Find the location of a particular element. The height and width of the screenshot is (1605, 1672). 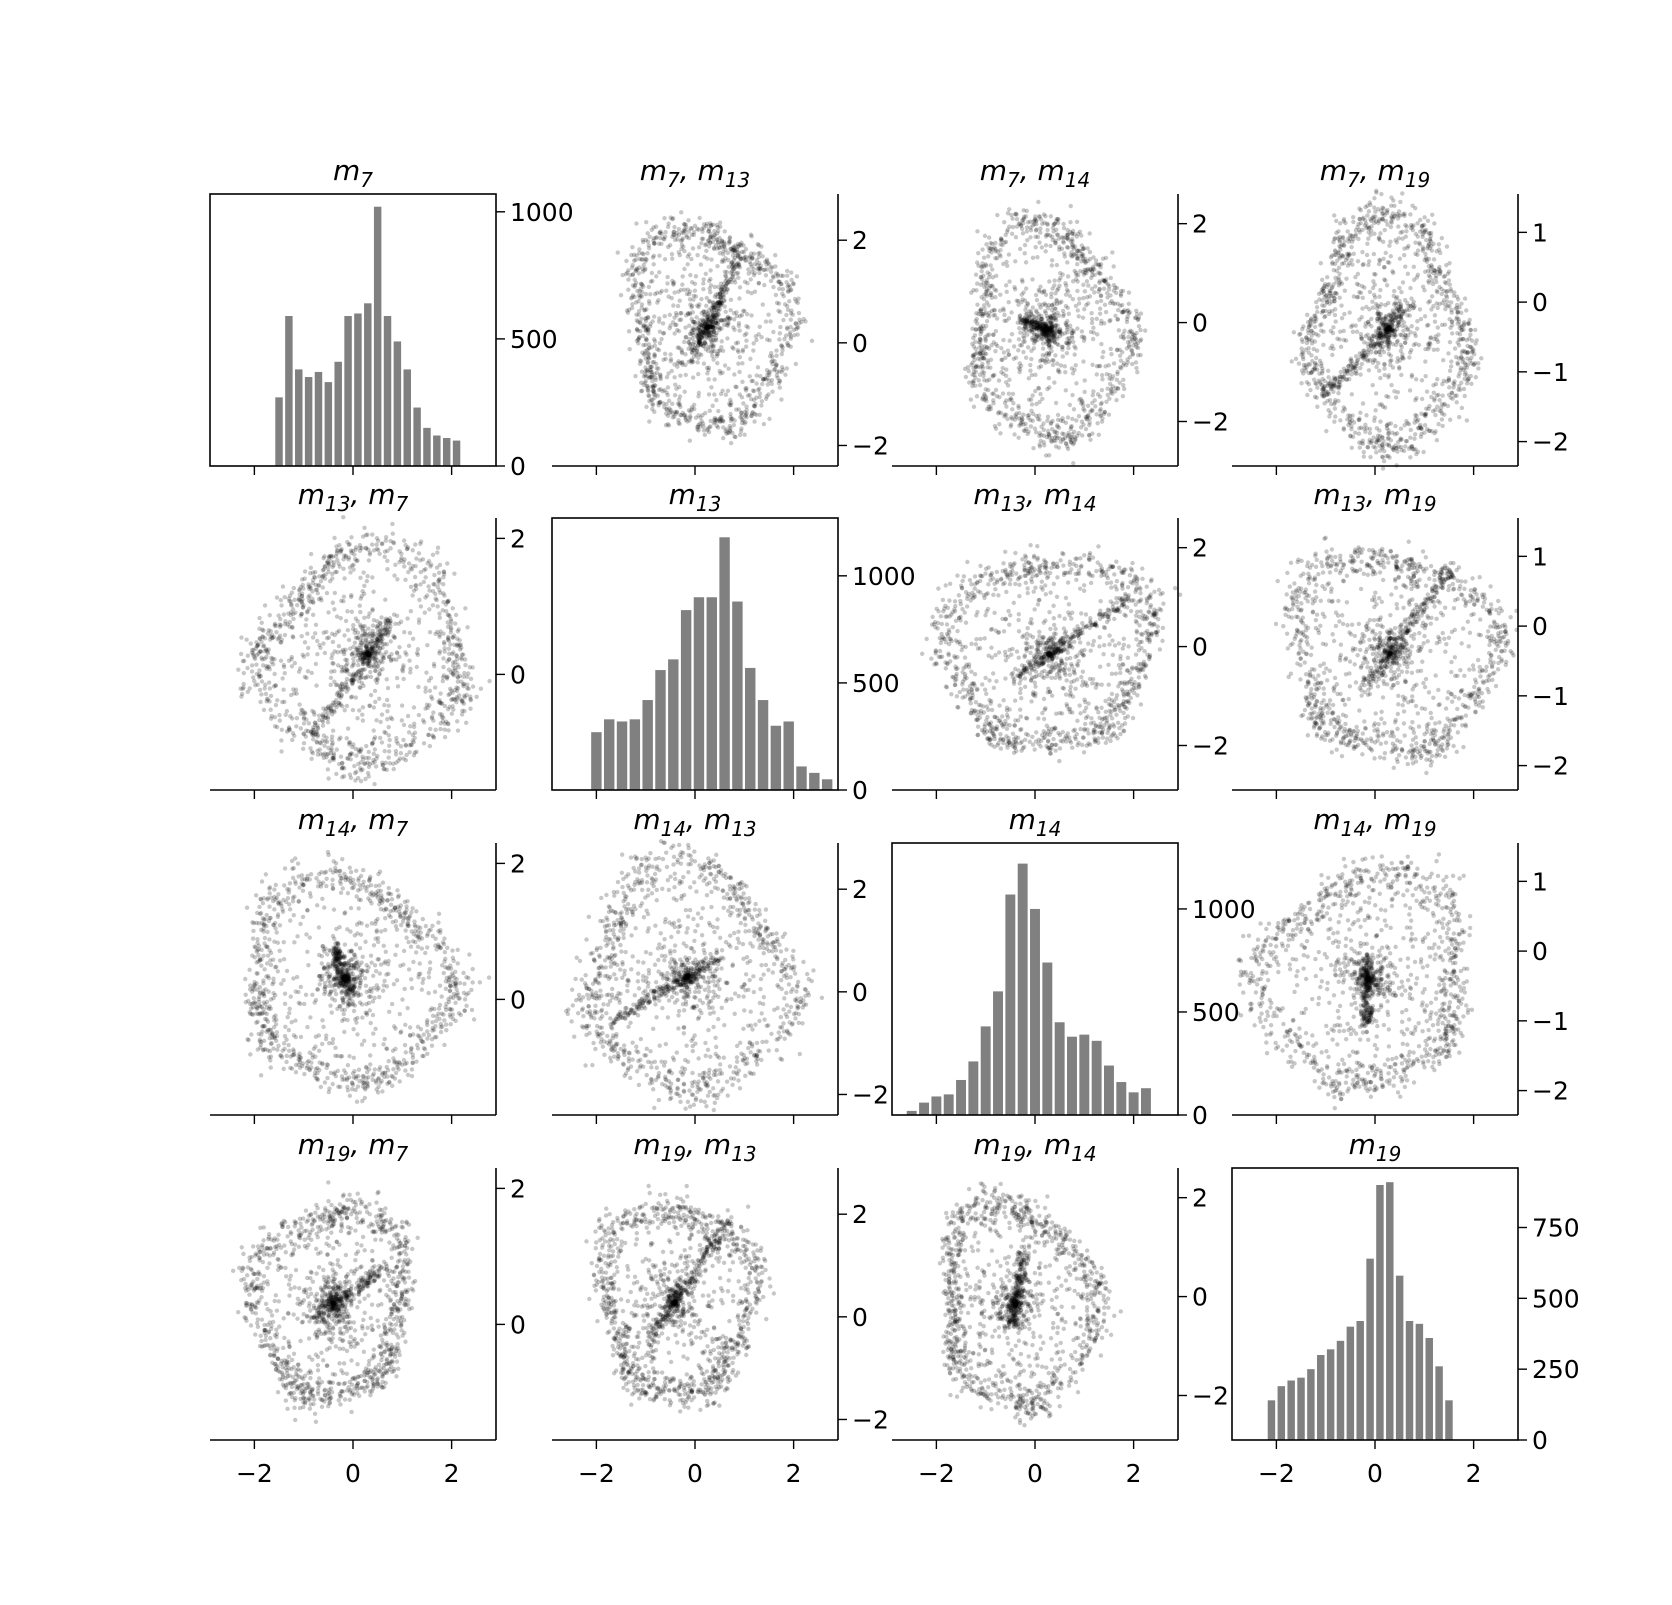

y-tick-label: 2 is located at coordinates (1200, 224).